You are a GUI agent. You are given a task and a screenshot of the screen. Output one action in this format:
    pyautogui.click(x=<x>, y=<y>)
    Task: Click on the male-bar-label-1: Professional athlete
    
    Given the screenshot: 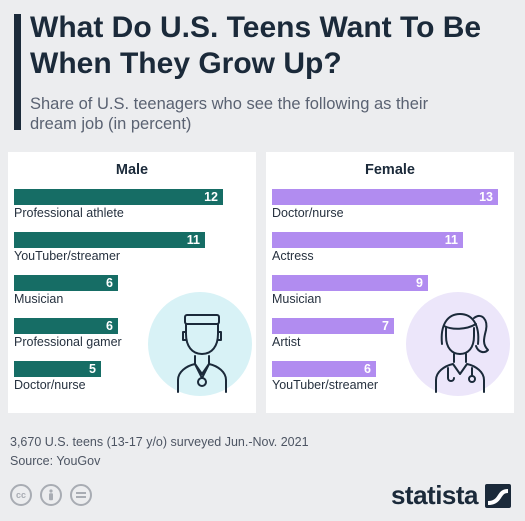 What is the action you would take?
    pyautogui.click(x=69, y=213)
    